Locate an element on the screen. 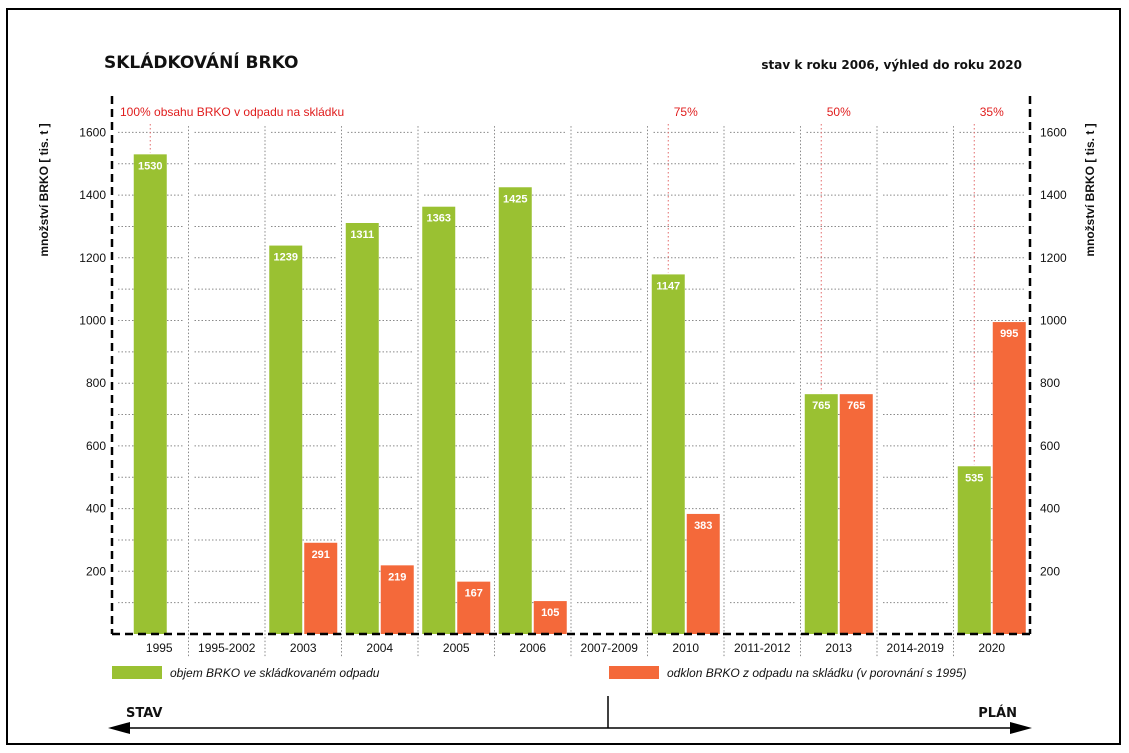 The image size is (1129, 753). y-tick-right: 800 is located at coordinates (1050, 383).